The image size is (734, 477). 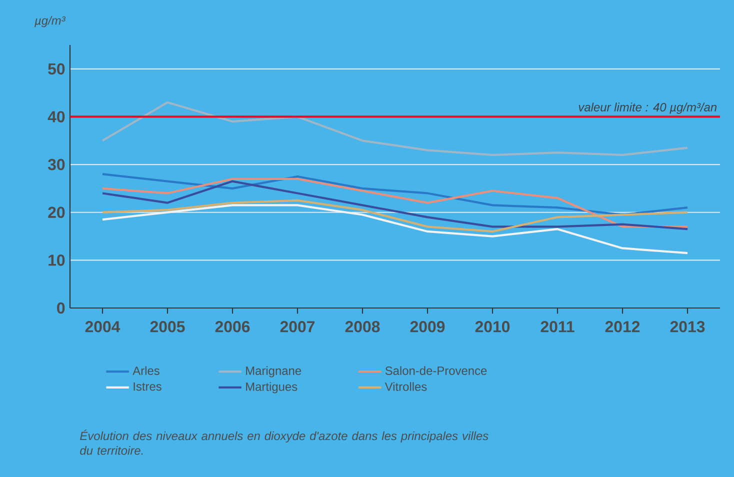 I want to click on x-tick-label: 2010, so click(x=492, y=326).